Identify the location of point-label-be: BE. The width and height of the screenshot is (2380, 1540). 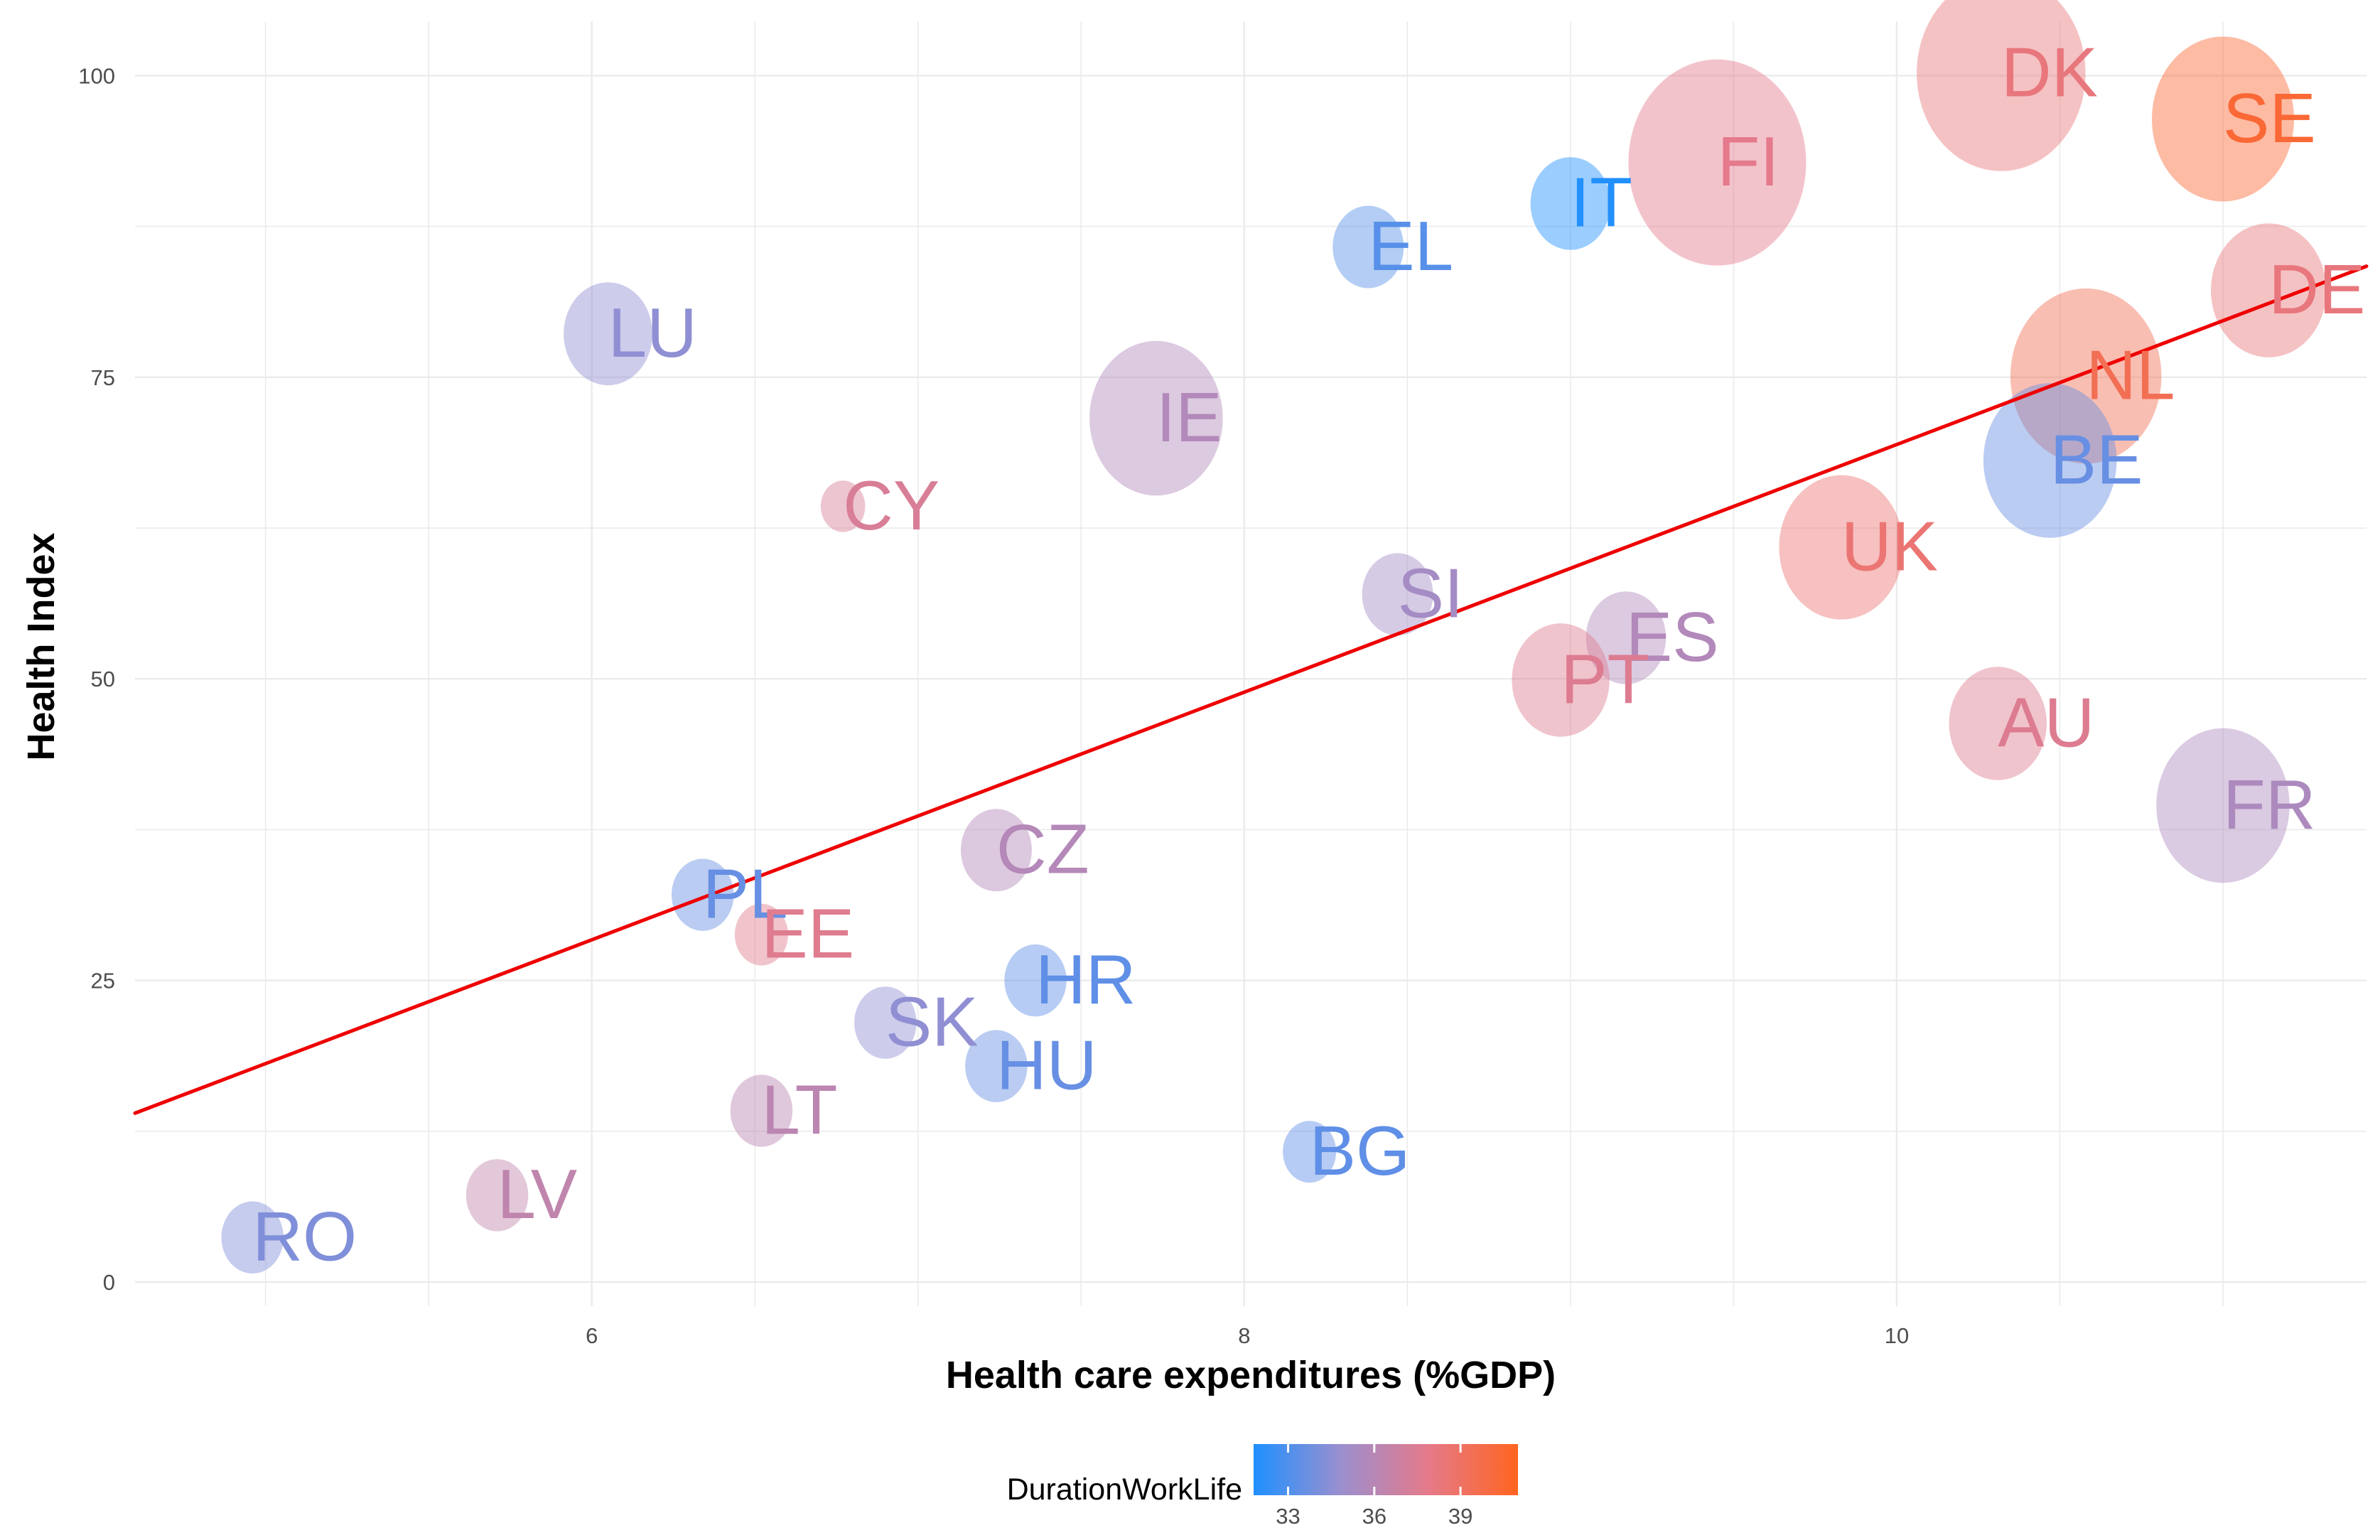
(2097, 459).